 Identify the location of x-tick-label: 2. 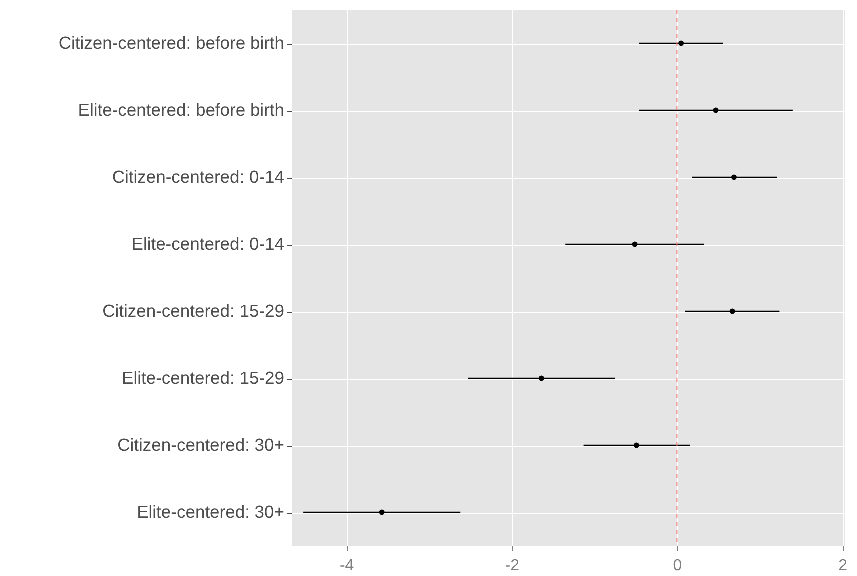
(843, 566).